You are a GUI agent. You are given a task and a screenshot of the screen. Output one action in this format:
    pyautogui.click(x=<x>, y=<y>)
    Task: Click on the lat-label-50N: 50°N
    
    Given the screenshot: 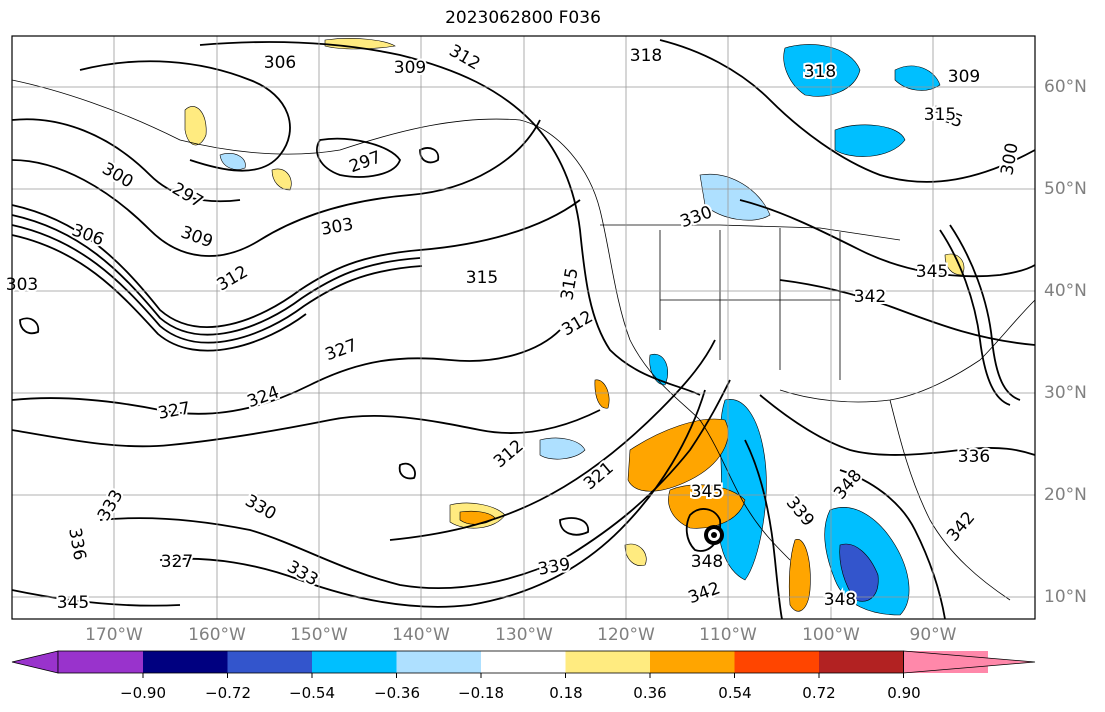 What is the action you would take?
    pyautogui.click(x=1065, y=189)
    